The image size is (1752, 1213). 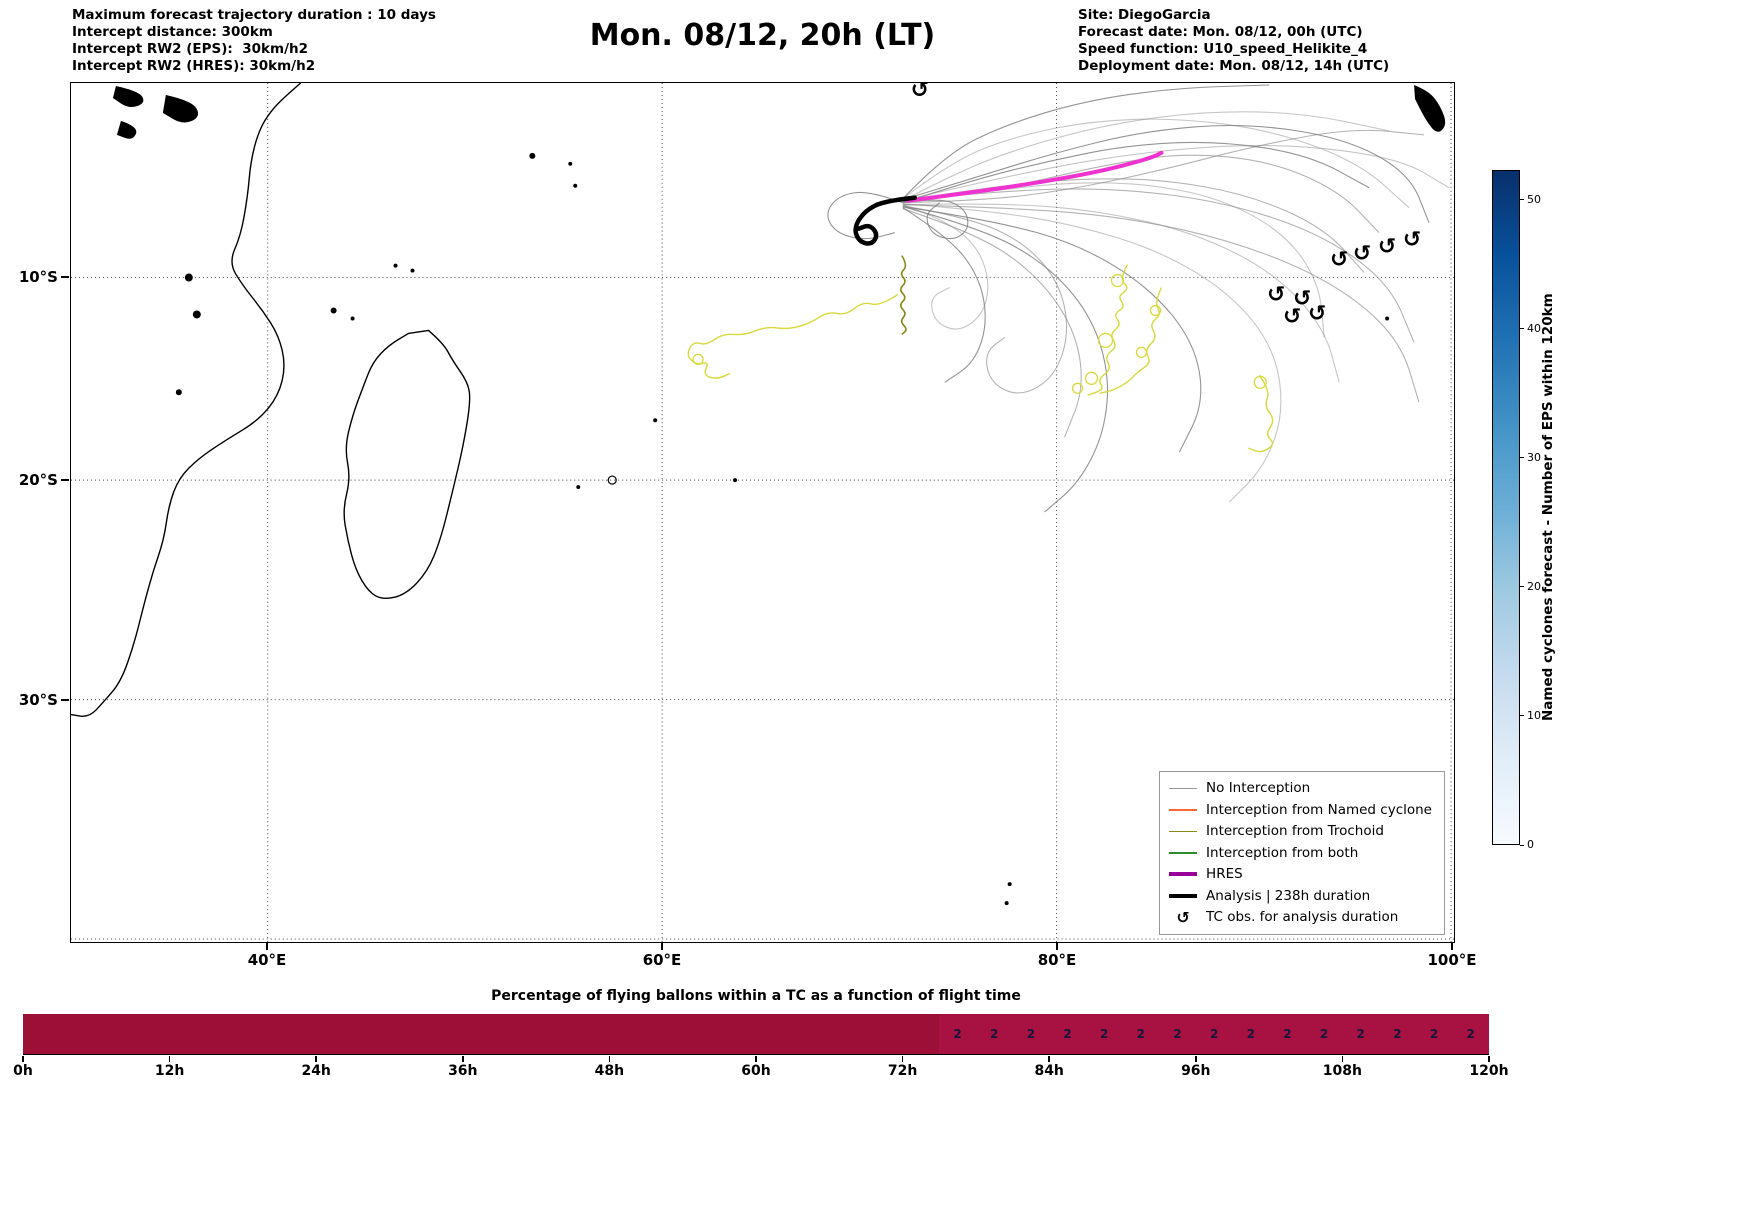 What do you see at coordinates (1300, 875) in the screenshot?
I see `legend-item: HRES` at bounding box center [1300, 875].